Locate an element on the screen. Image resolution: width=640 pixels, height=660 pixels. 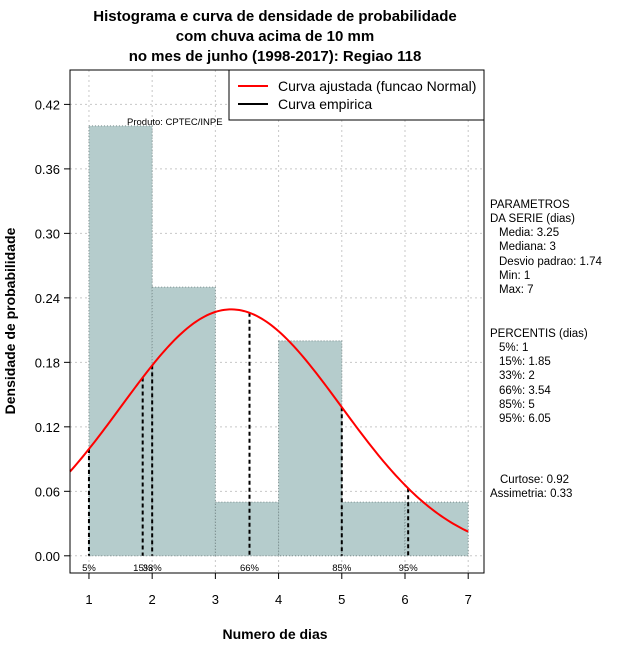
y-tick-label: 0.24 is located at coordinates (47, 298).